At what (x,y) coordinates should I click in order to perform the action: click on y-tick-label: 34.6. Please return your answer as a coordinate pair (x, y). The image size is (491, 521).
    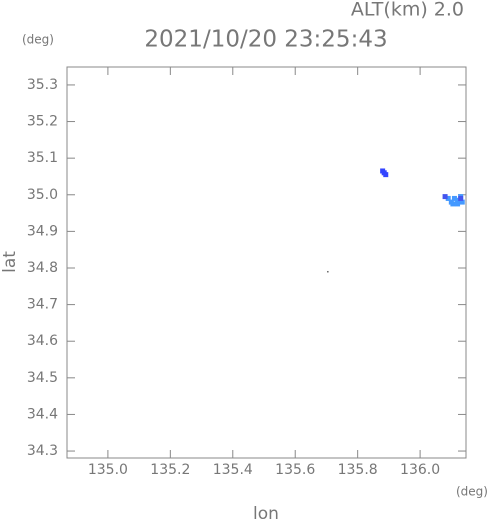
    Looking at the image, I should click on (42, 341).